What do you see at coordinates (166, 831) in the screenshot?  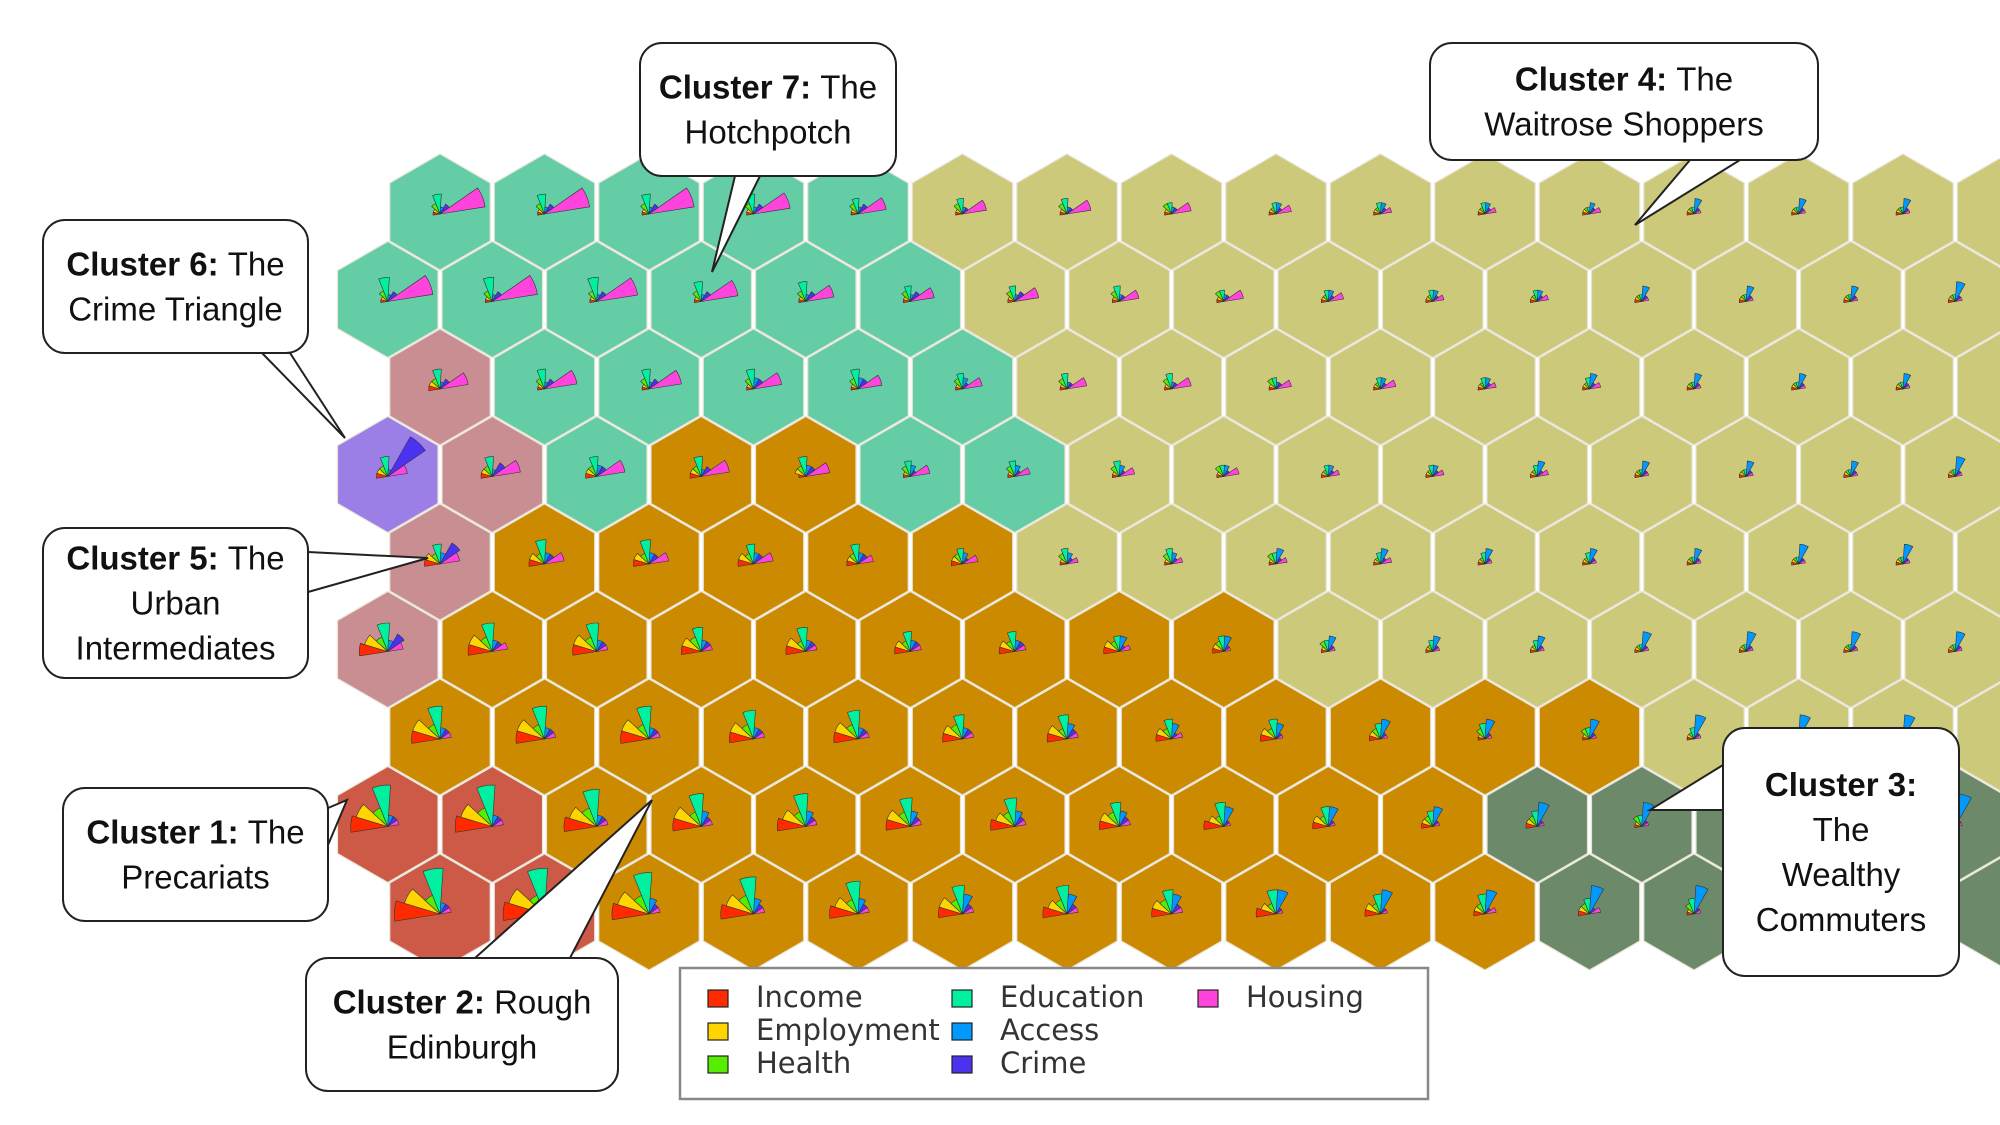 I see `cluster-1-label: Cluster 1:` at bounding box center [166, 831].